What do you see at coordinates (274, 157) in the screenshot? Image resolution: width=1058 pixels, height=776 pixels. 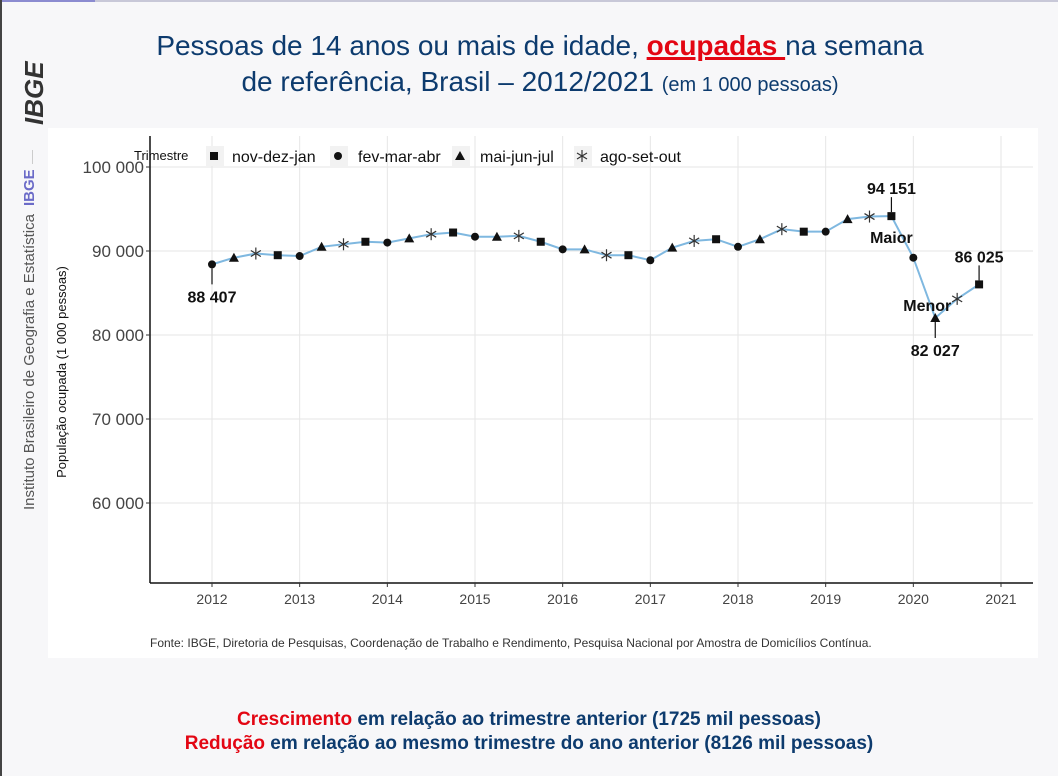 I see `legend-label: nov-dez-jan` at bounding box center [274, 157].